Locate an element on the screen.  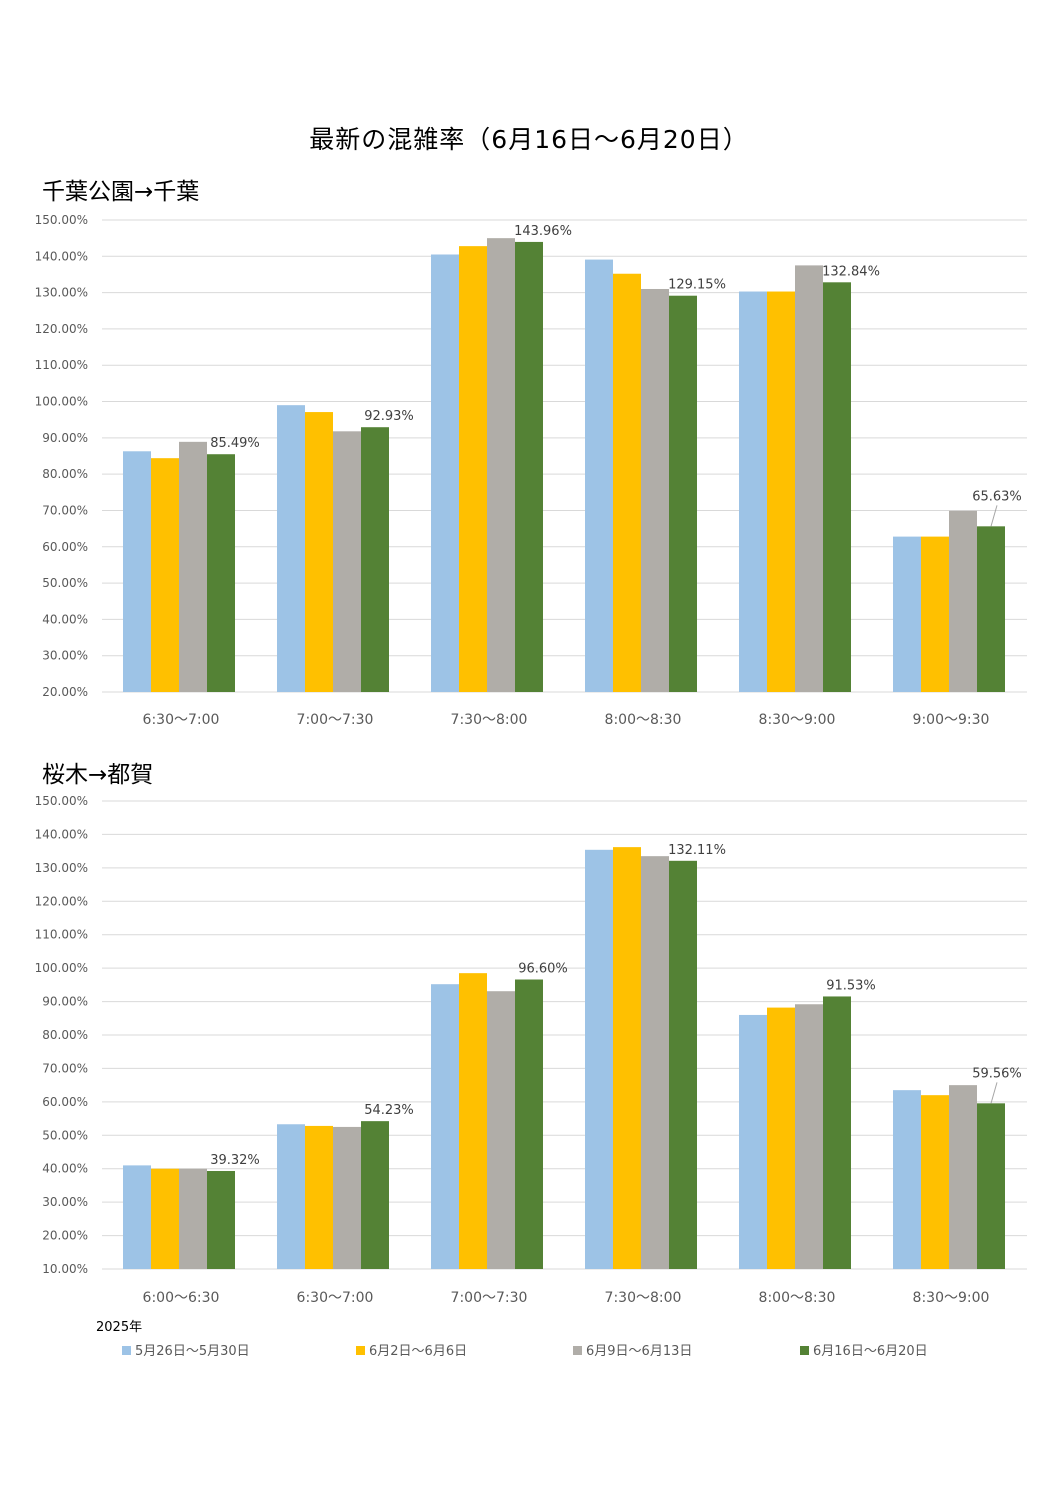
legend-item: 6月16日～6月20日 is located at coordinates (864, 1349).